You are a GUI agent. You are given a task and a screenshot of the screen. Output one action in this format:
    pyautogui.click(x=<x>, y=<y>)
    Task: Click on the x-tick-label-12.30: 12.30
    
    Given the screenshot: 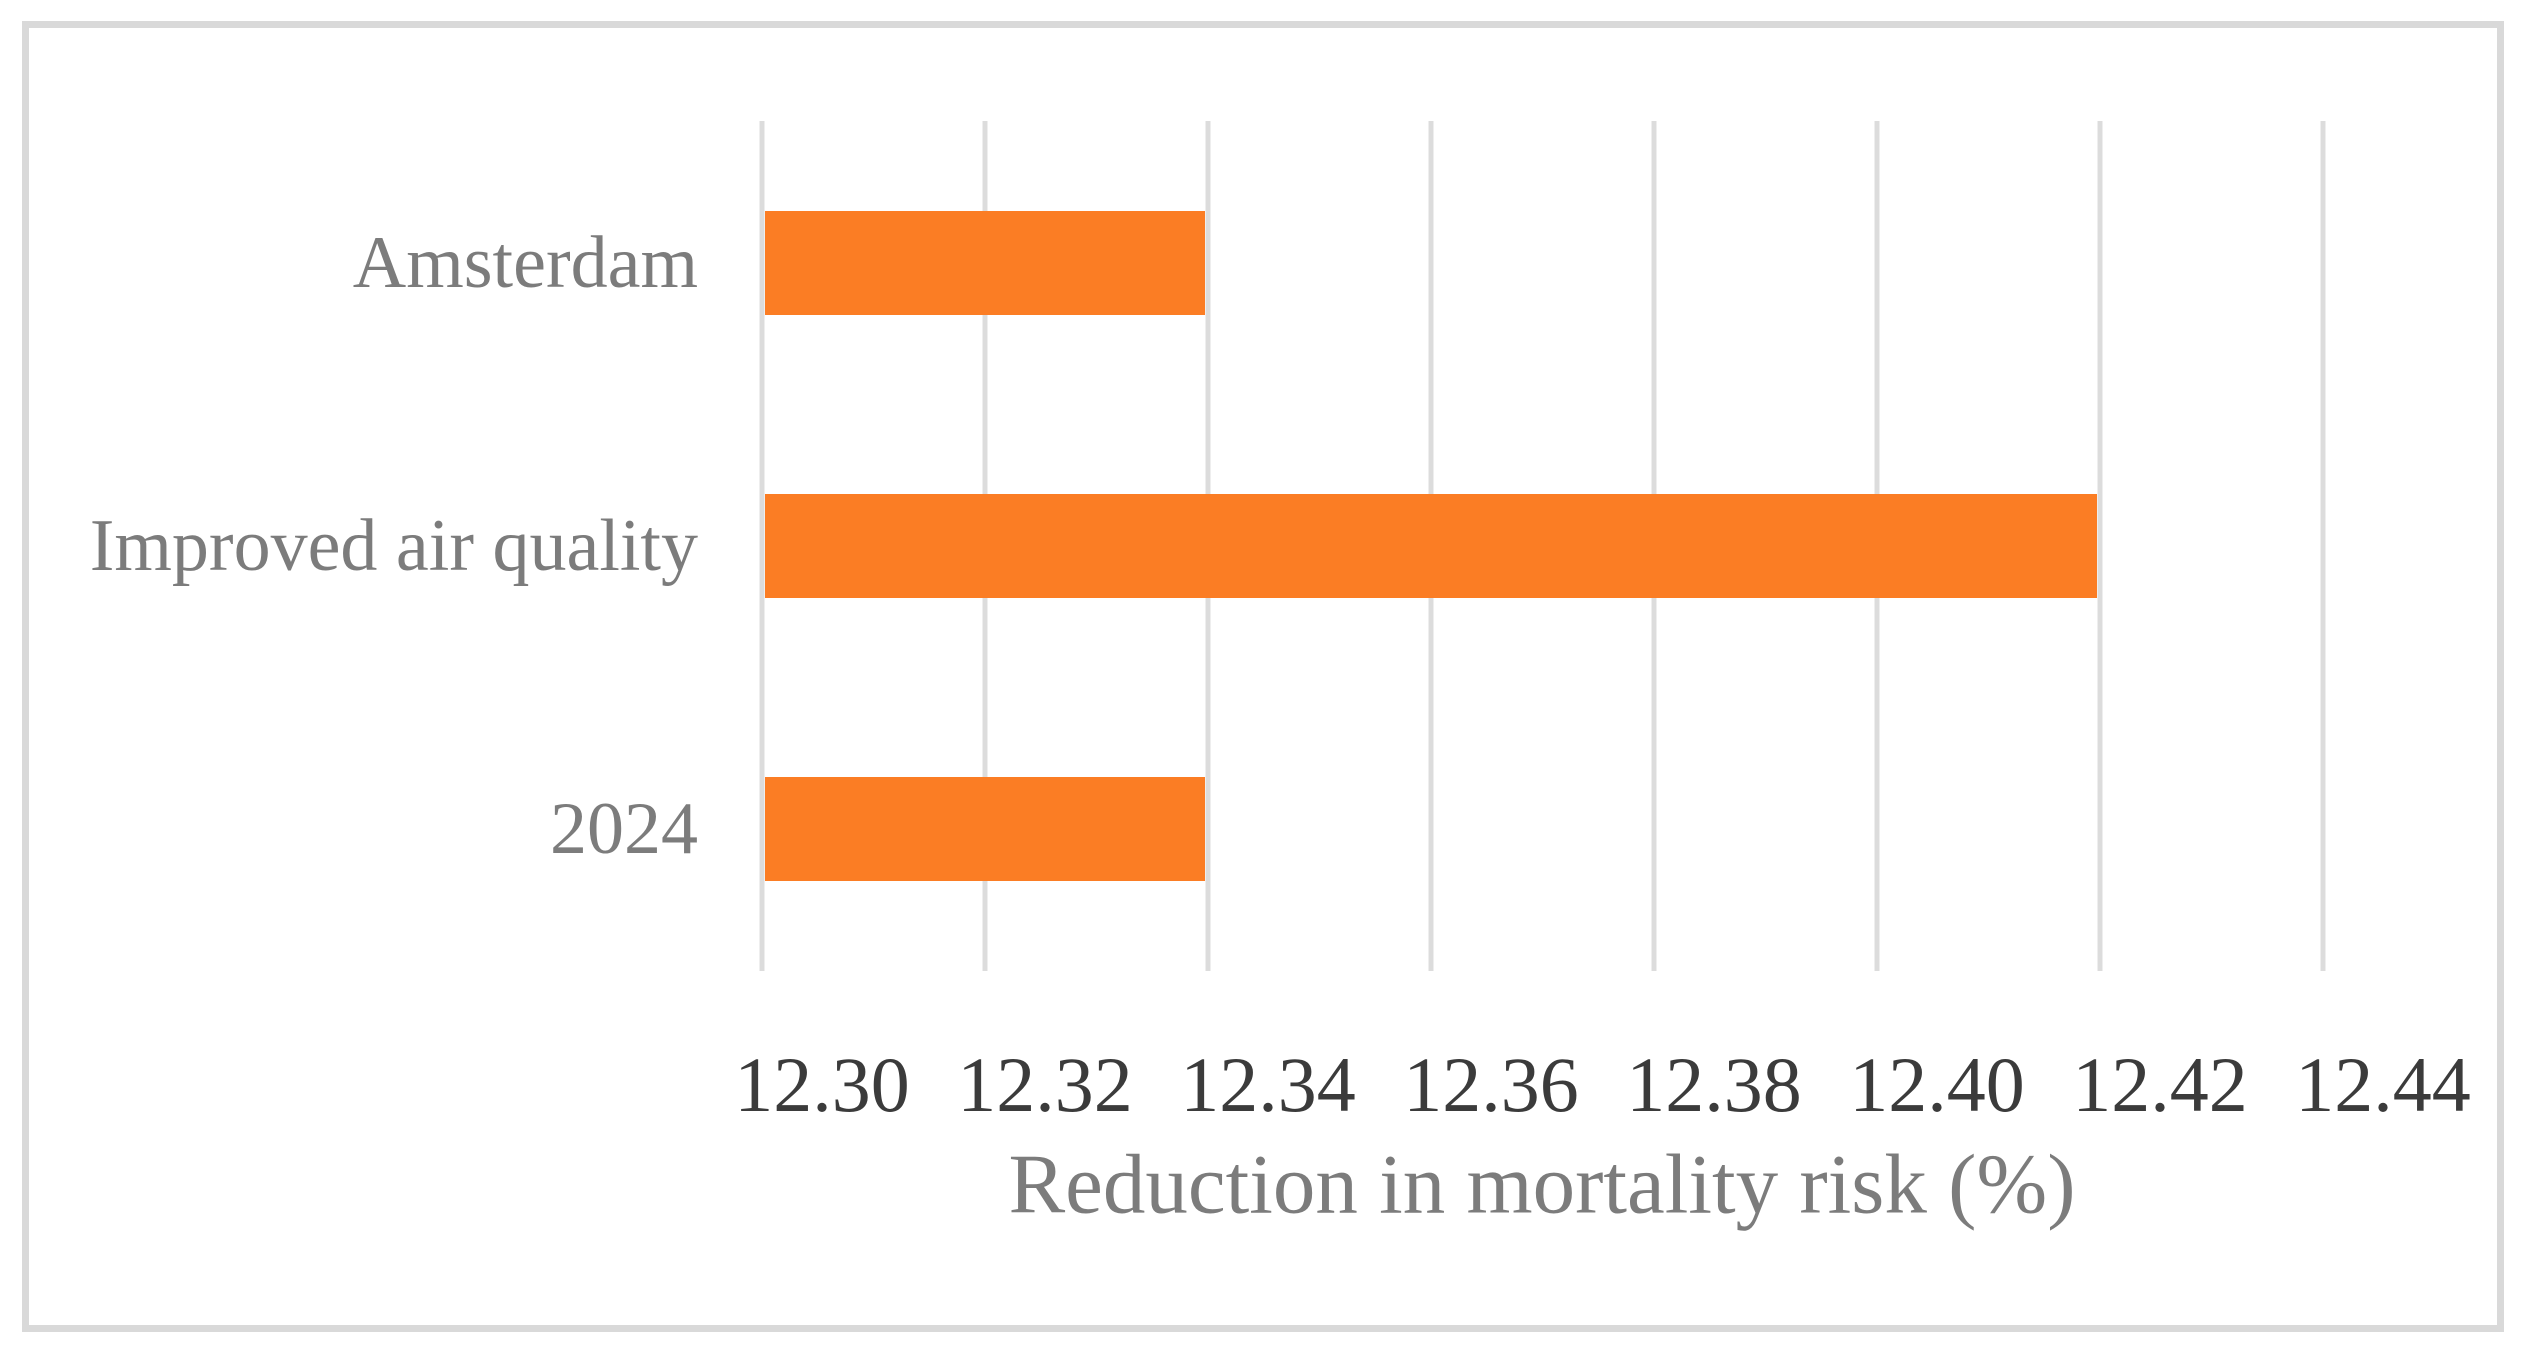 What is the action you would take?
    pyautogui.click(x=822, y=1084)
    